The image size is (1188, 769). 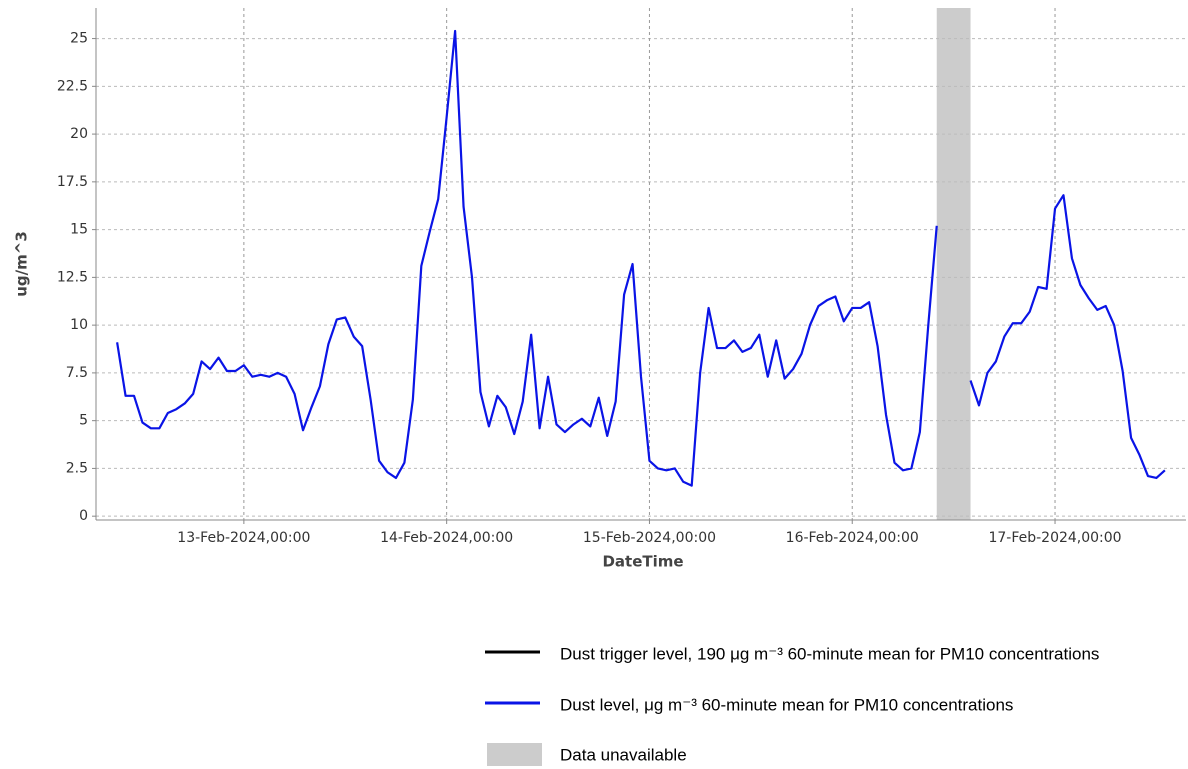 What do you see at coordinates (623, 754) in the screenshot?
I see `legend-label: Data unavailable` at bounding box center [623, 754].